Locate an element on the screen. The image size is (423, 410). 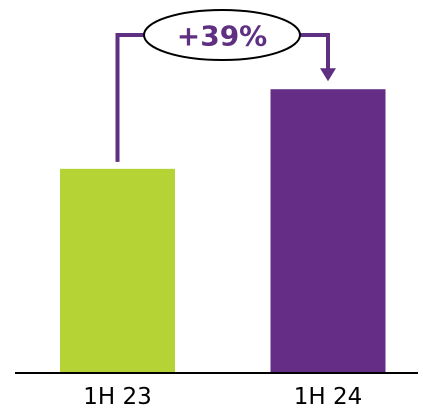
growth-label: +39% is located at coordinates (222, 36).